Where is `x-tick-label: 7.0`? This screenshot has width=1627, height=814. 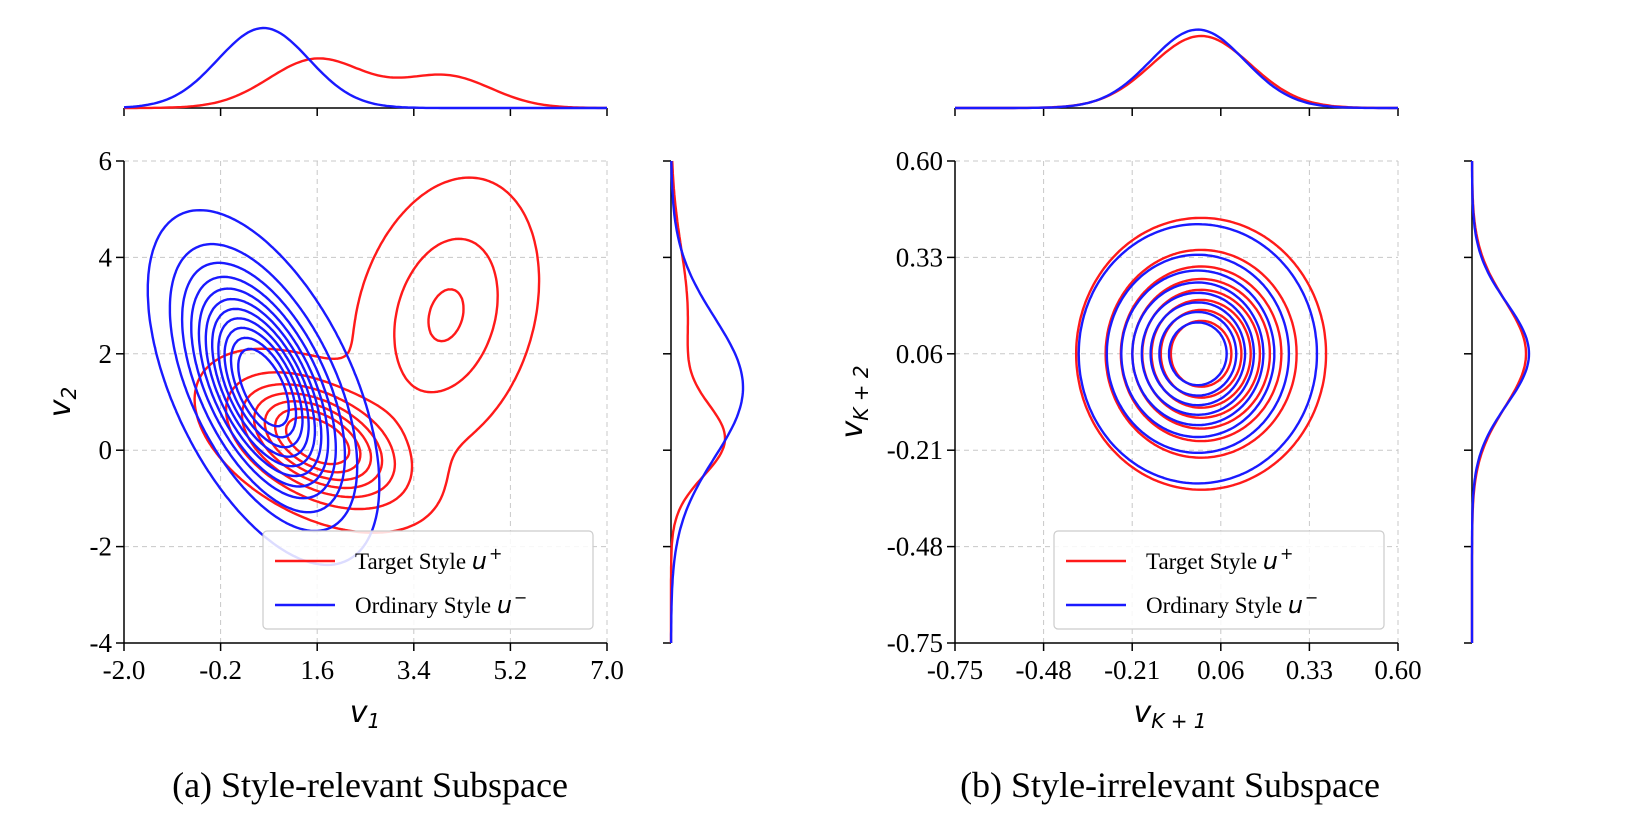 x-tick-label: 7.0 is located at coordinates (607, 670).